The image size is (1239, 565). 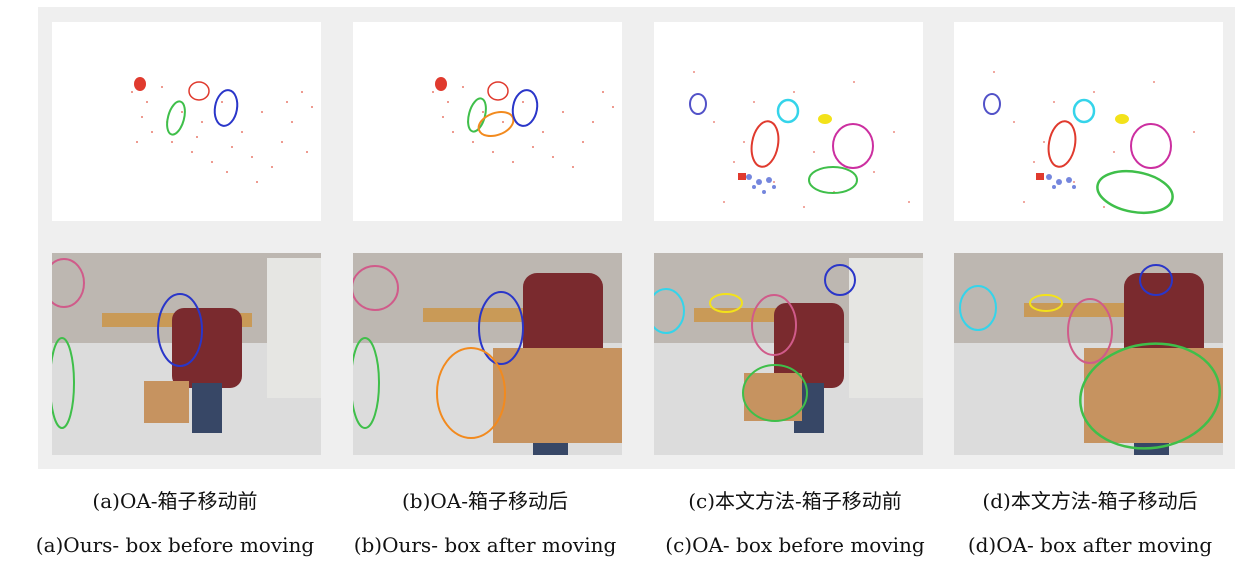 What do you see at coordinates (175, 545) in the screenshot?
I see `caption-en-a: (a)Ours- box before moving` at bounding box center [175, 545].